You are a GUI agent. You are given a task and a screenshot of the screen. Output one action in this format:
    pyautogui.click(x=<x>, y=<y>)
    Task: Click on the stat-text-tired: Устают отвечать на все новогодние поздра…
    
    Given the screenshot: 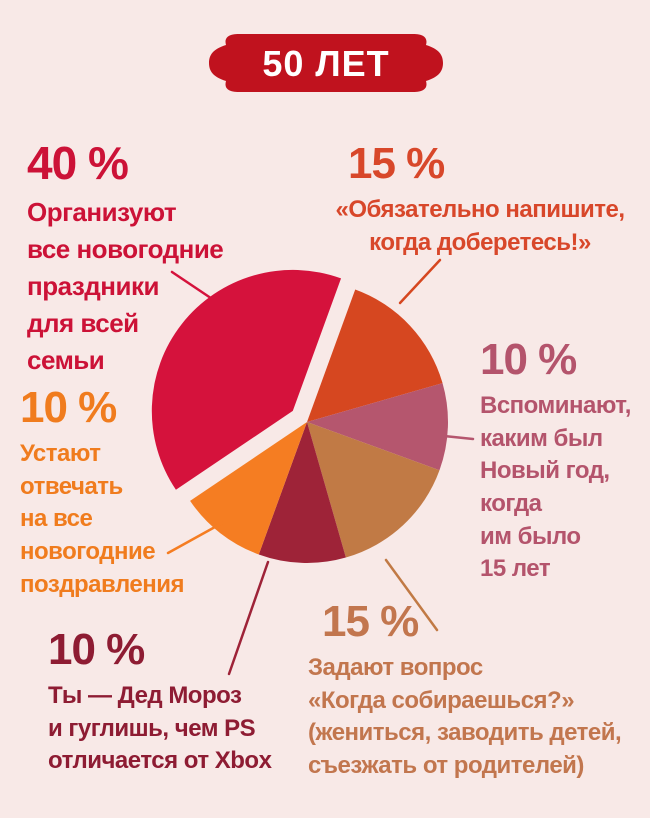 What is the action you would take?
    pyautogui.click(x=102, y=519)
    